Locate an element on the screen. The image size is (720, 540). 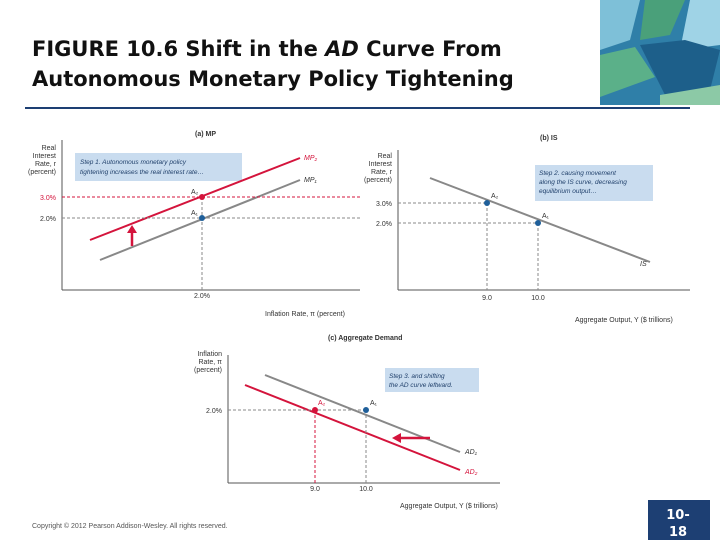
page-number: 18 is located at coordinates (678, 532).